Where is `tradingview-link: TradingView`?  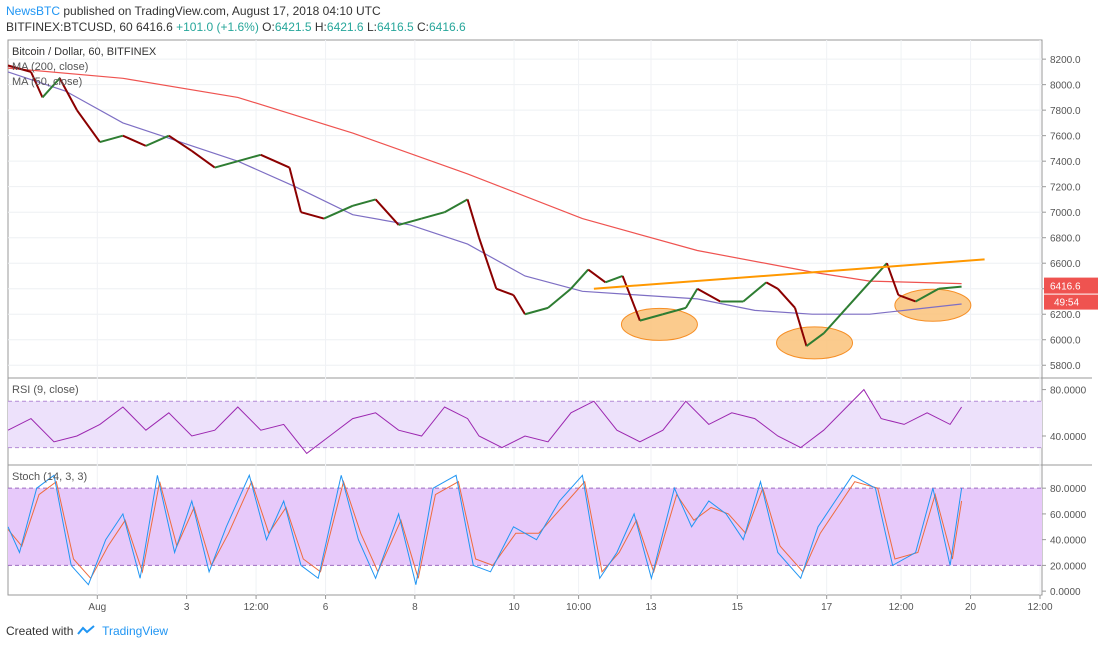 tradingview-link: TradingView is located at coordinates (135, 631).